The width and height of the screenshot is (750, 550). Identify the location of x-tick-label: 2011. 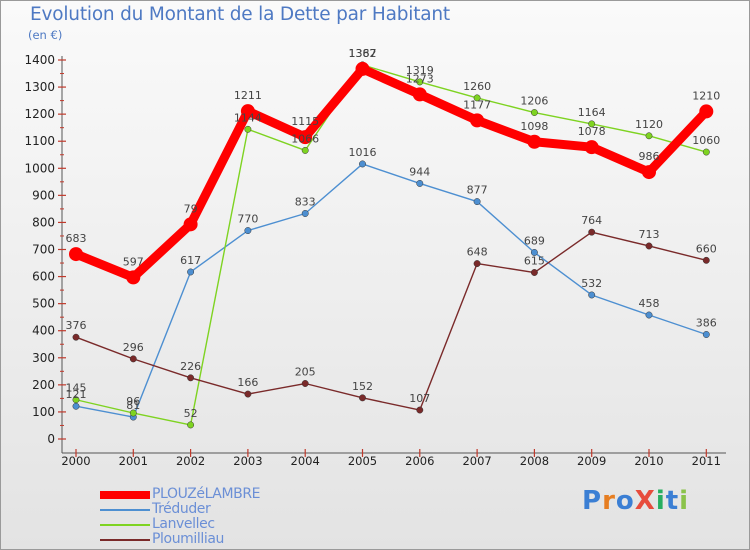
(706, 461).